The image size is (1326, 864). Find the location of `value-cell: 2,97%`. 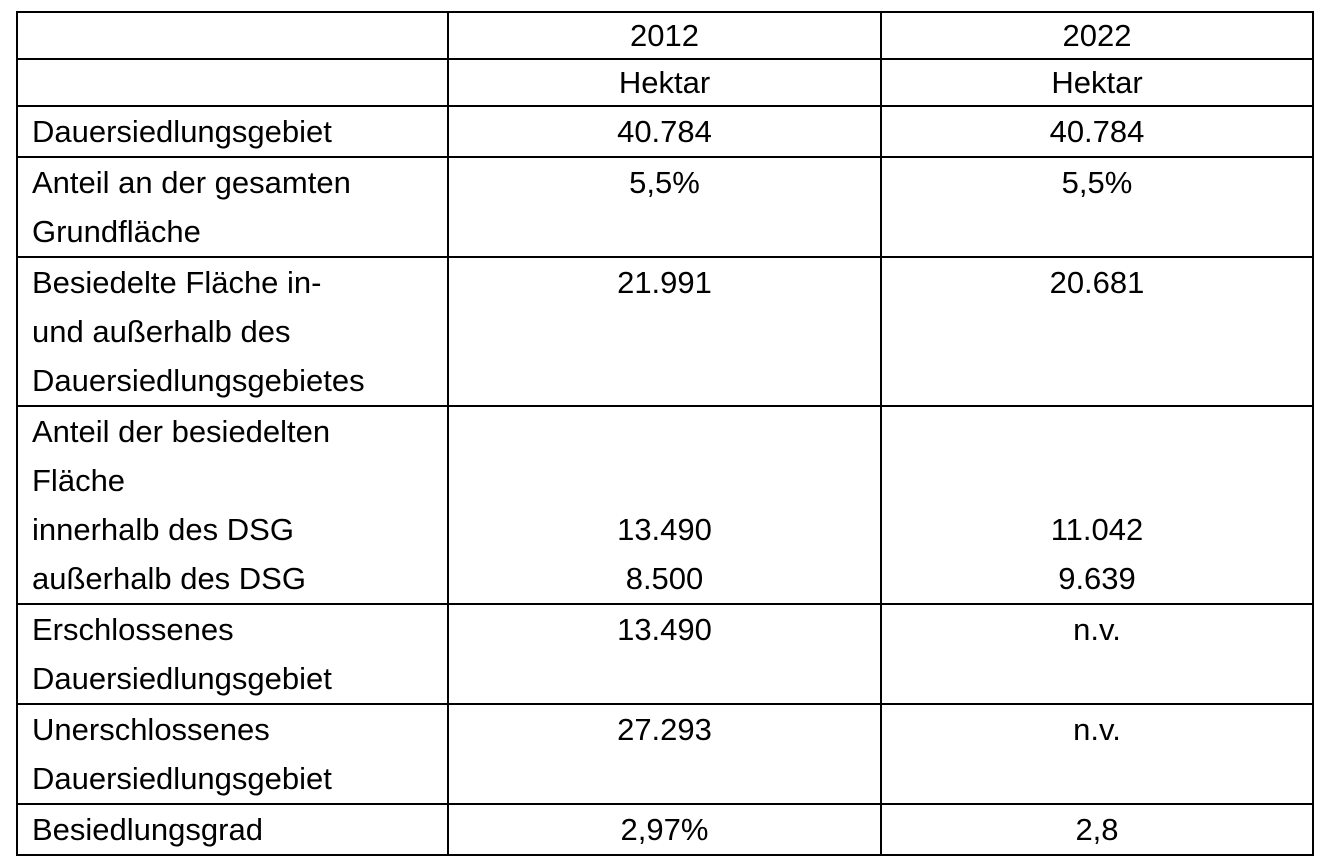

value-cell: 2,97% is located at coordinates (664, 829).